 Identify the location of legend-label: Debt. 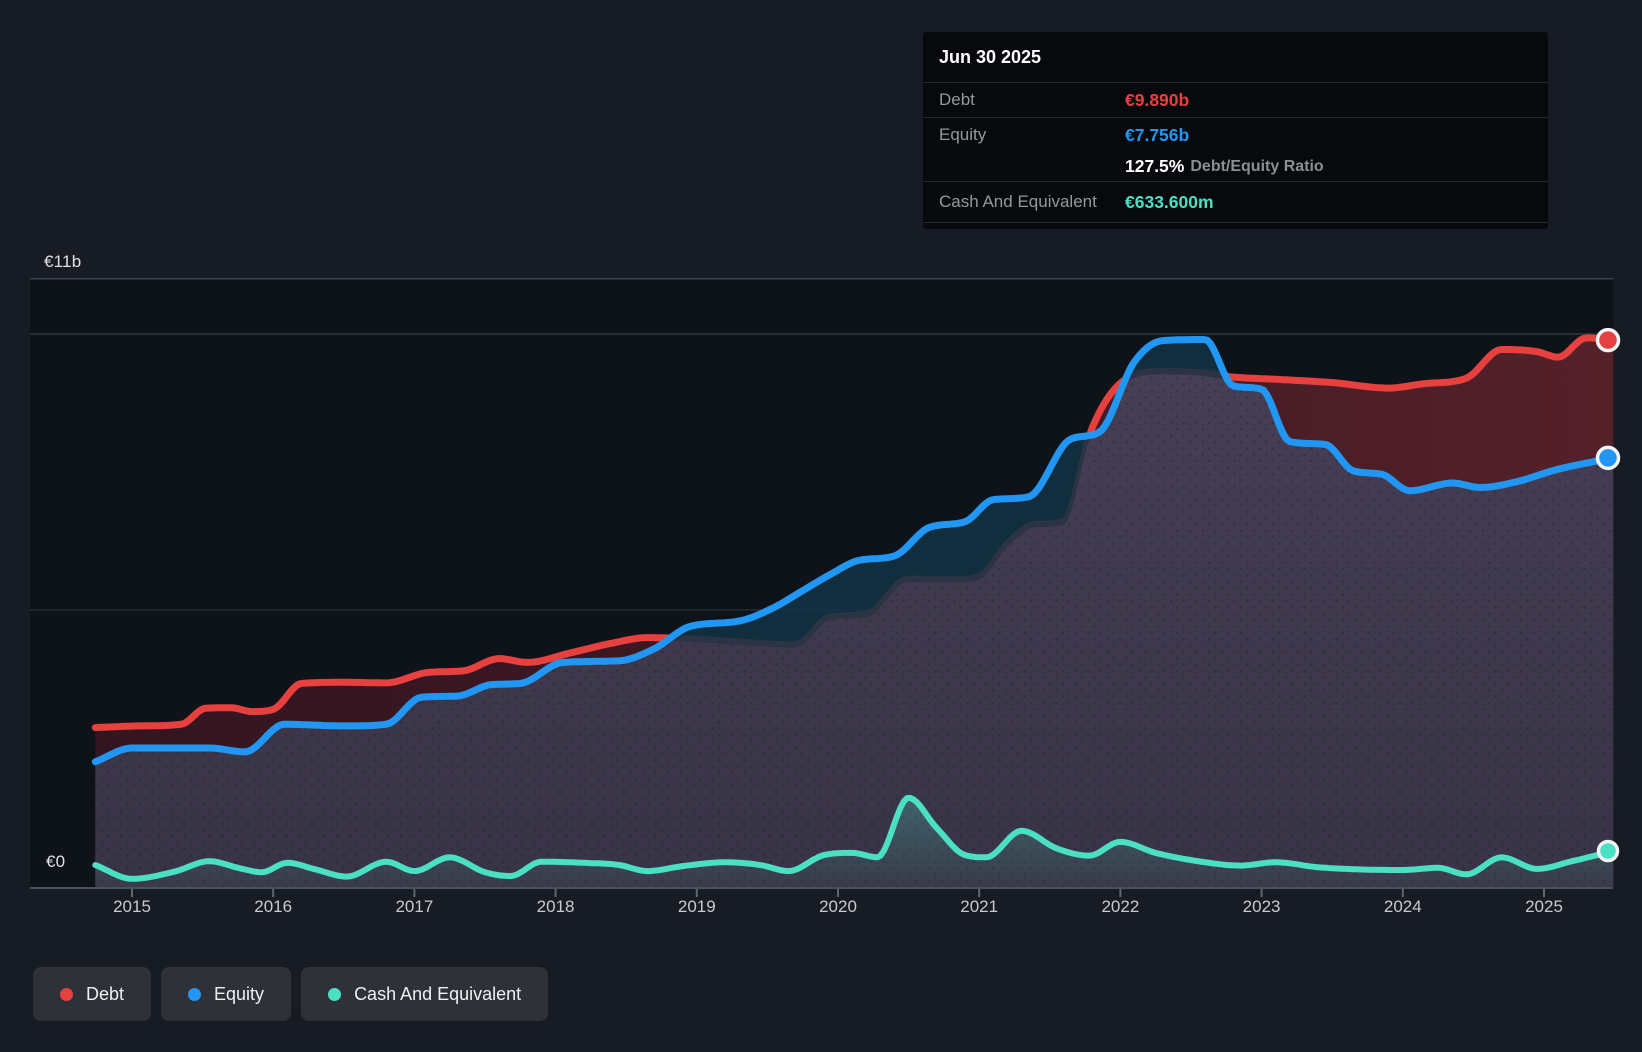
(105, 993).